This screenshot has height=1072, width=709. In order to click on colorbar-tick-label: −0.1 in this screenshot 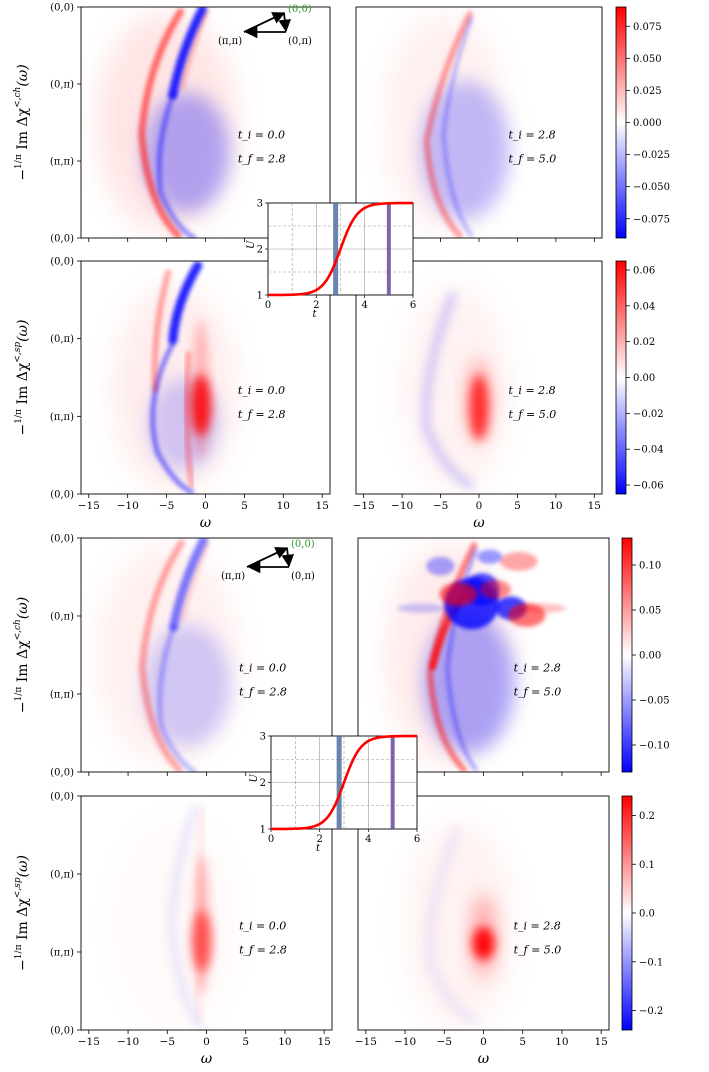, I will do `click(651, 962)`.